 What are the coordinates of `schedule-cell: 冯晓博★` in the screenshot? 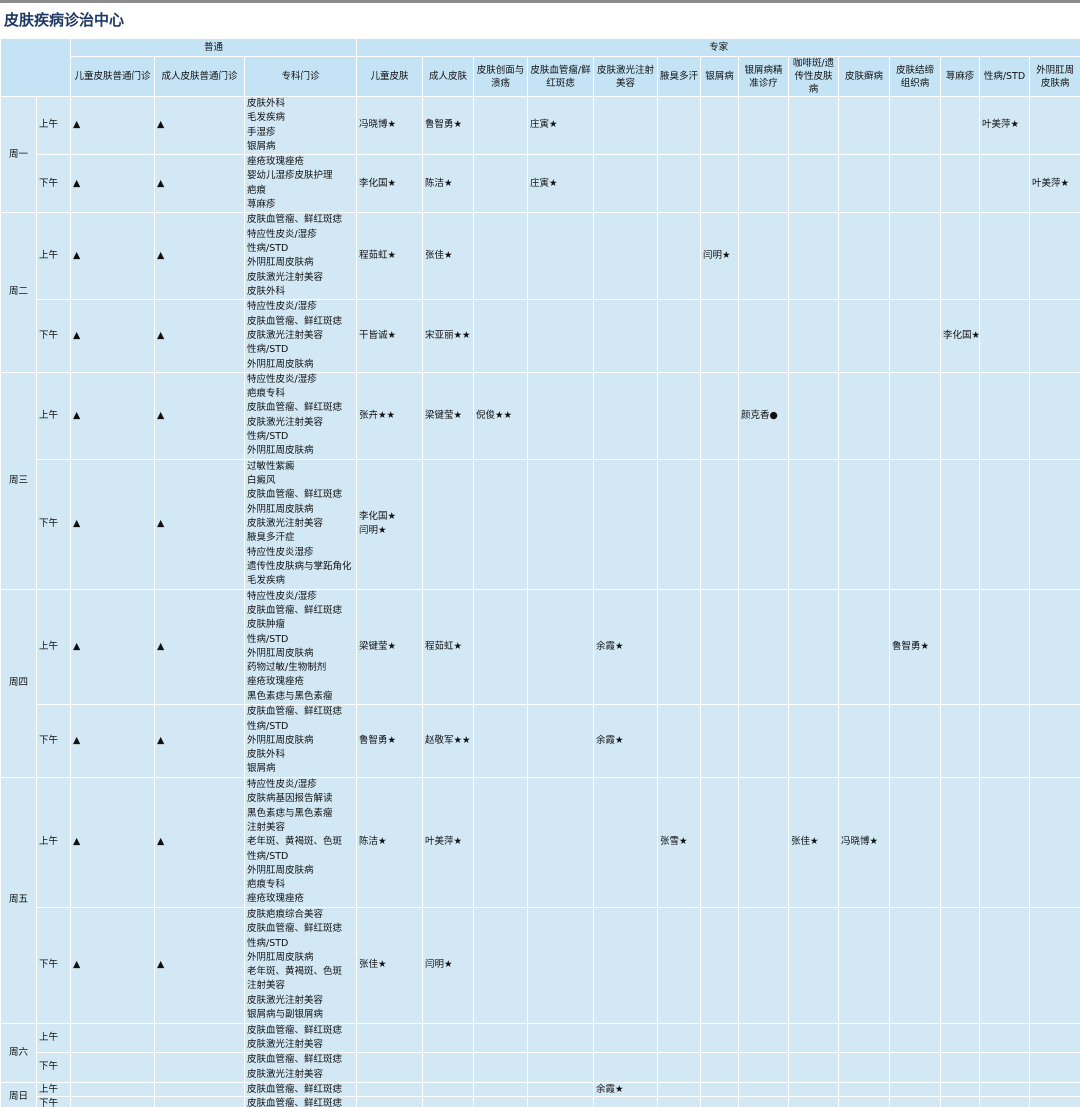 It's located at (864, 842).